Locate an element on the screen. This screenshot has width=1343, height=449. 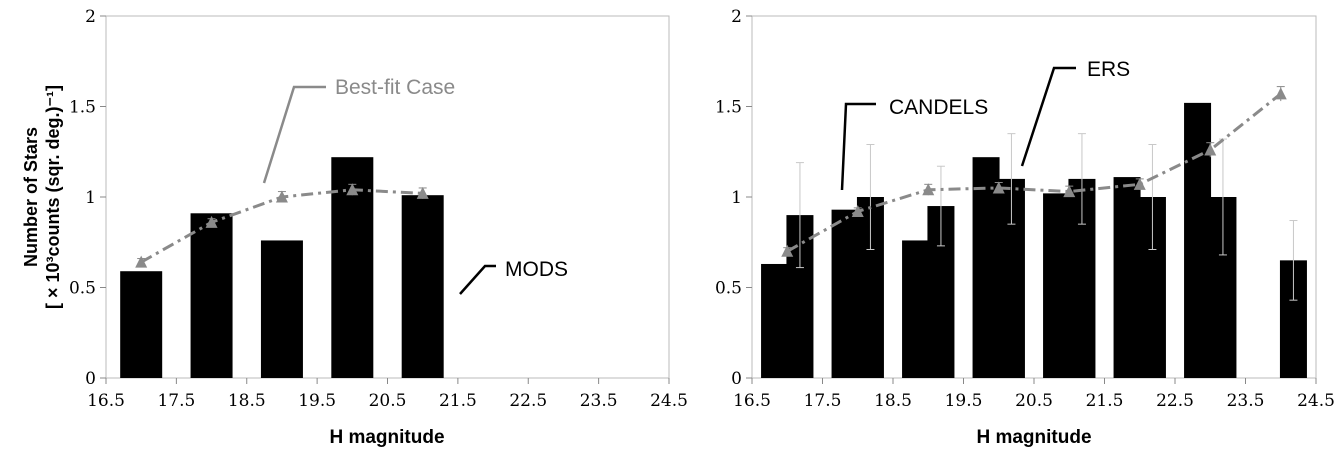
left-x-tick-label: 22.5 is located at coordinates (528, 401).